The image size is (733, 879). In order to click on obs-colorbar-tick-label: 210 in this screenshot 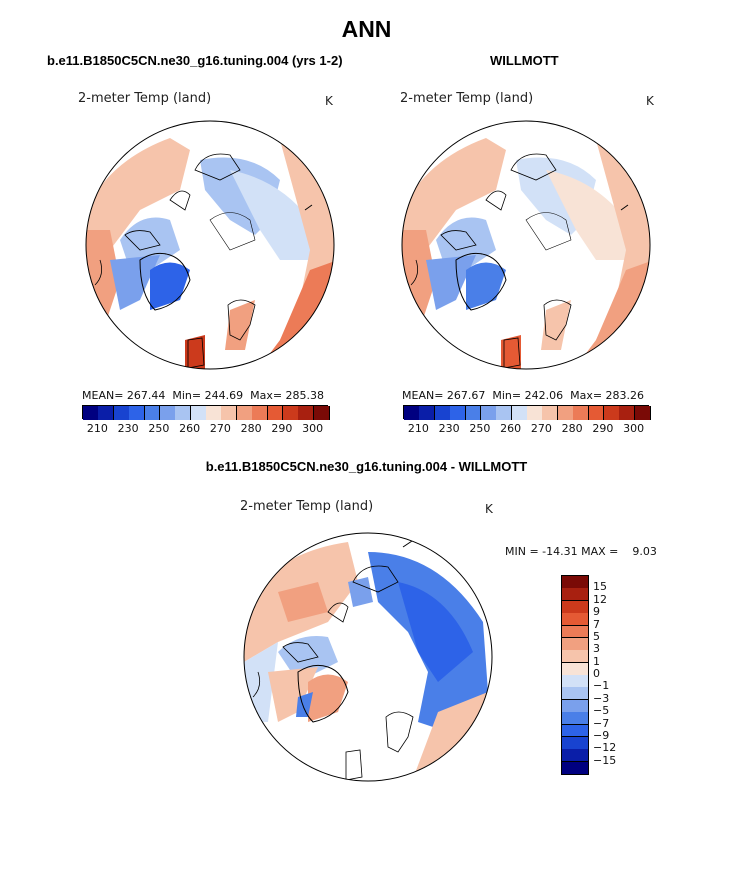, I will do `click(418, 428)`.